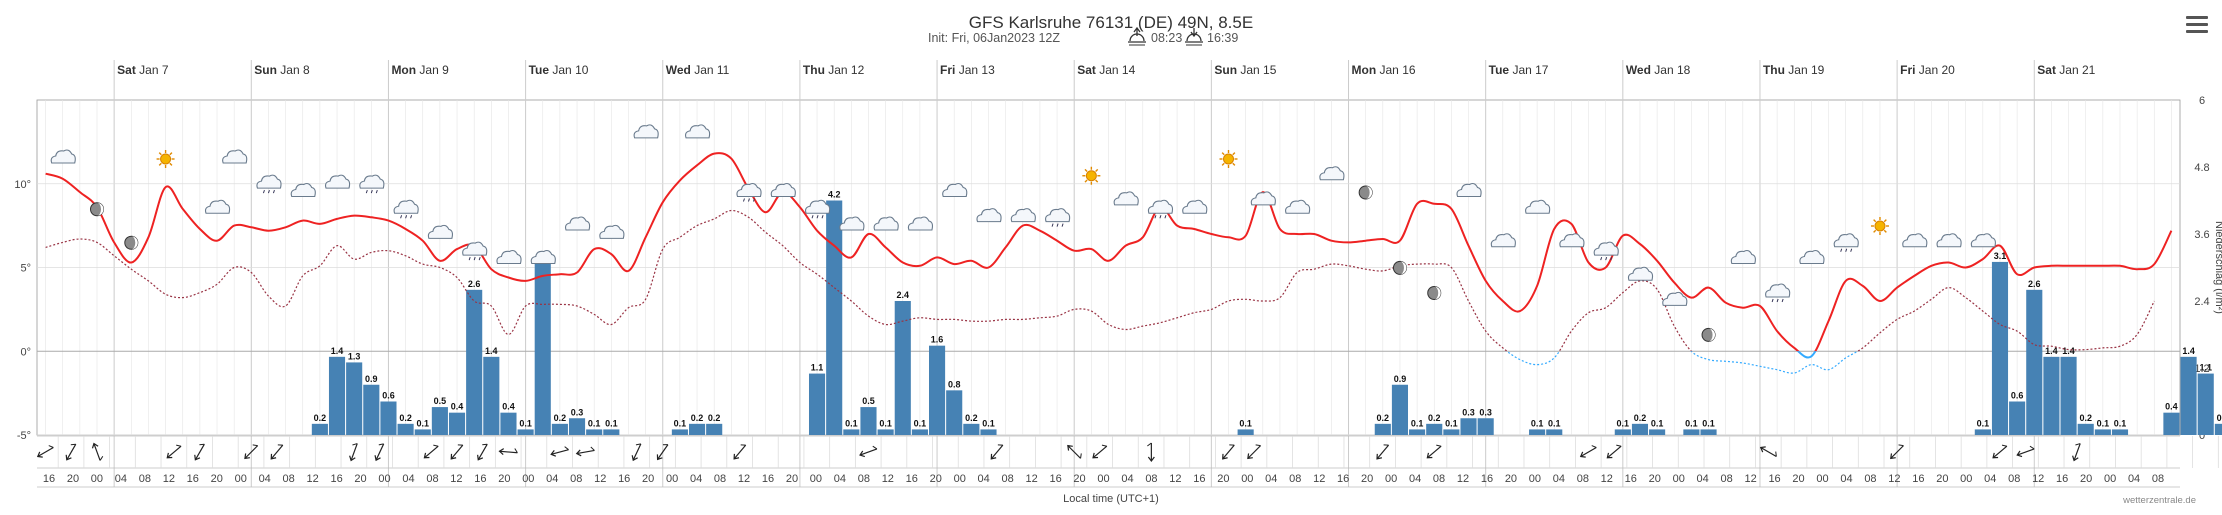 The image size is (2222, 515). Describe the element at coordinates (2205, 368) in the screenshot. I see `precip-bar-label: 1.1` at that location.